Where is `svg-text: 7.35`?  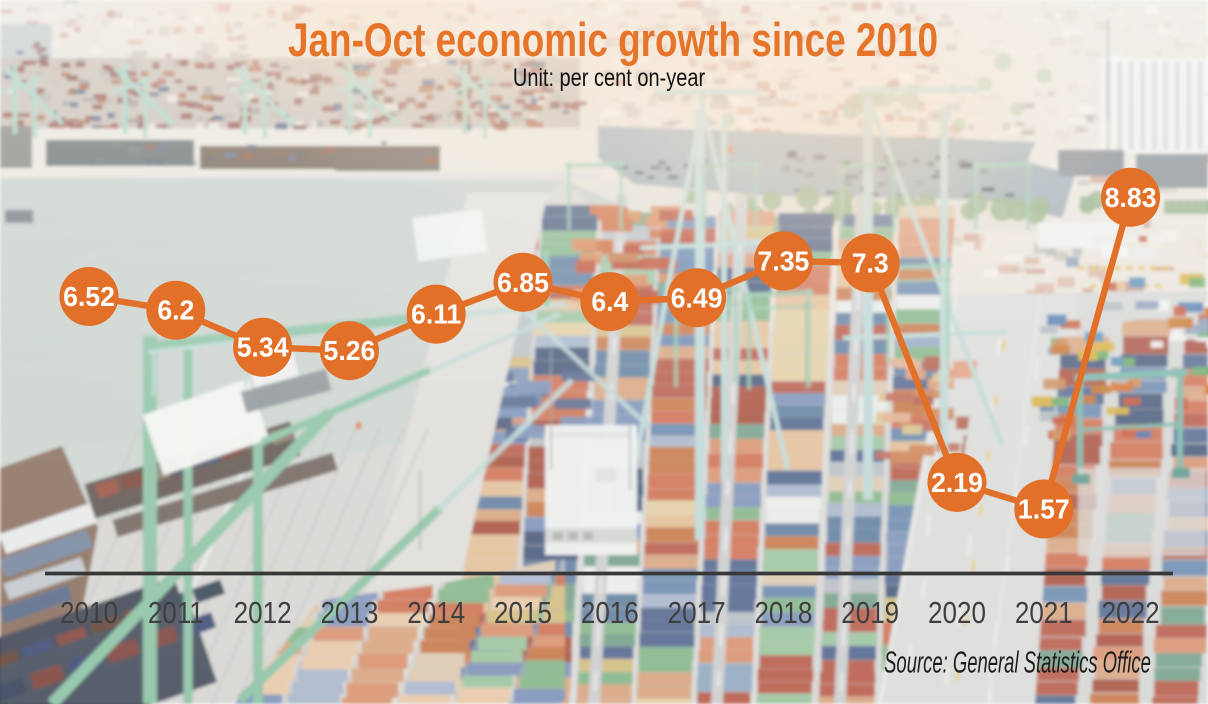
svg-text: 7.35 is located at coordinates (784, 261).